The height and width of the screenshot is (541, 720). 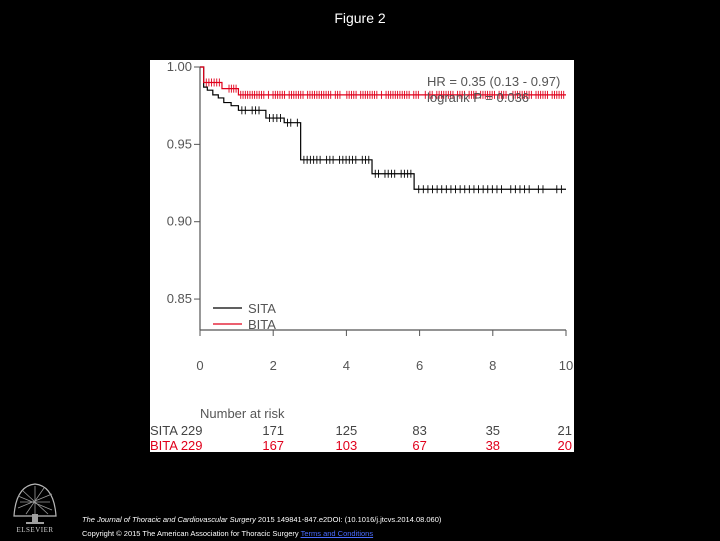 I want to click on x-tick-label-3: 6, so click(x=419, y=365).